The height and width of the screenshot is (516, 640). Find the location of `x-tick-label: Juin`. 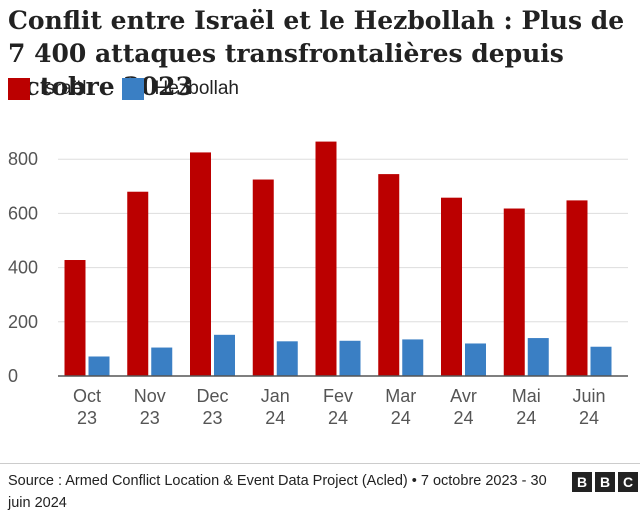

x-tick-label: Juin is located at coordinates (588, 396).